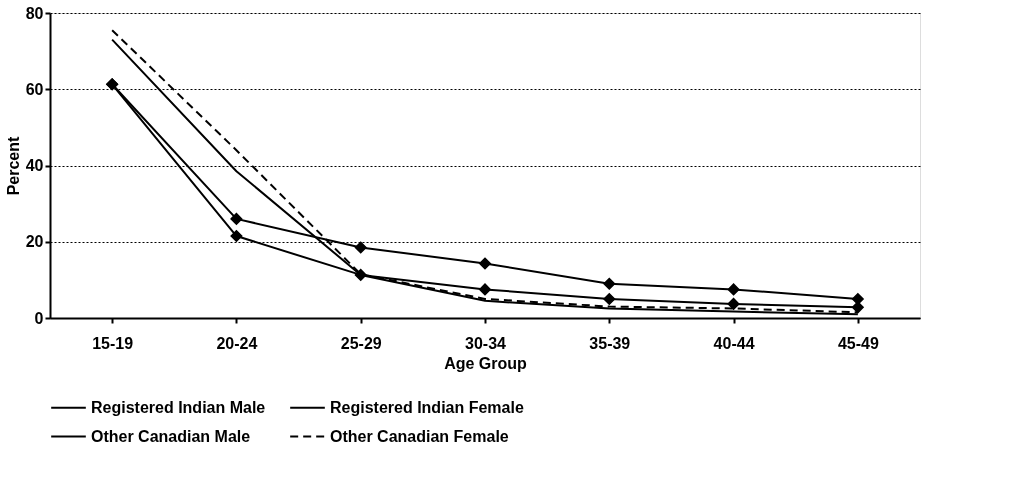  What do you see at coordinates (13, 165) in the screenshot?
I see `y-axis-title: Percent` at bounding box center [13, 165].